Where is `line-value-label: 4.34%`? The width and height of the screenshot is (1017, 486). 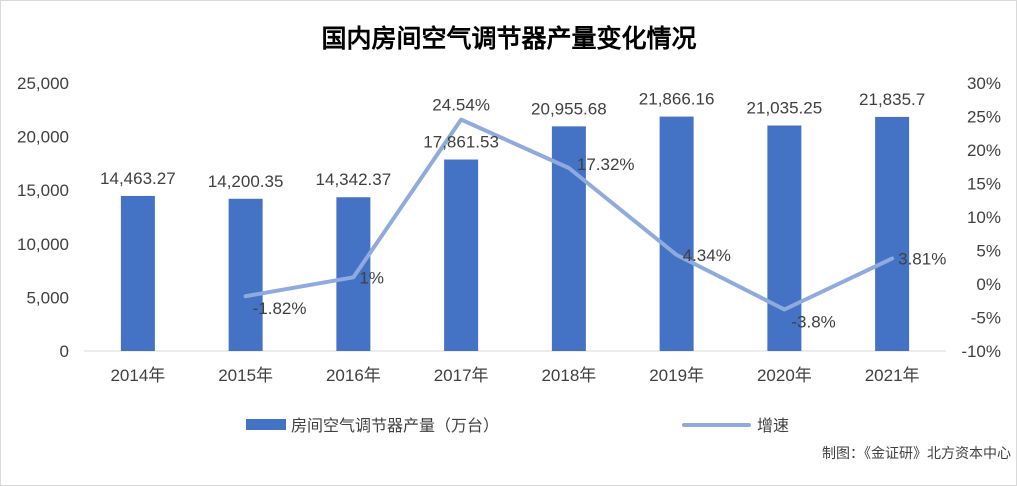 line-value-label: 4.34% is located at coordinates (707, 255).